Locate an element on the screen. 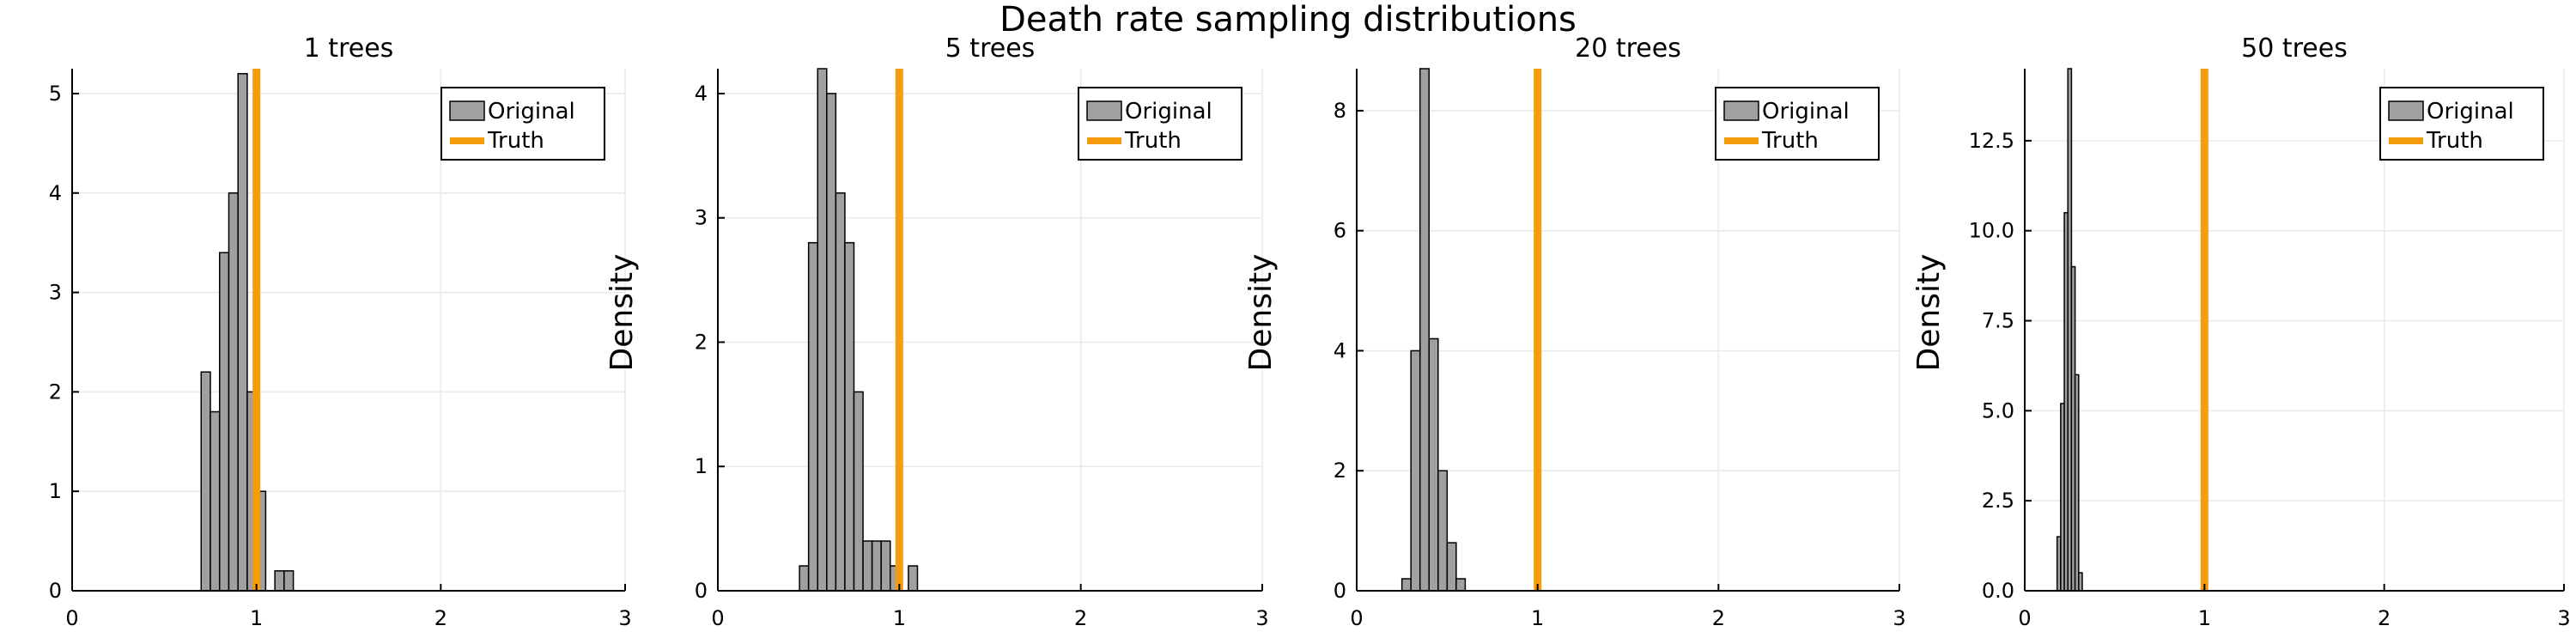 The image size is (2576, 644). subplot-title: 5 trees is located at coordinates (991, 48).